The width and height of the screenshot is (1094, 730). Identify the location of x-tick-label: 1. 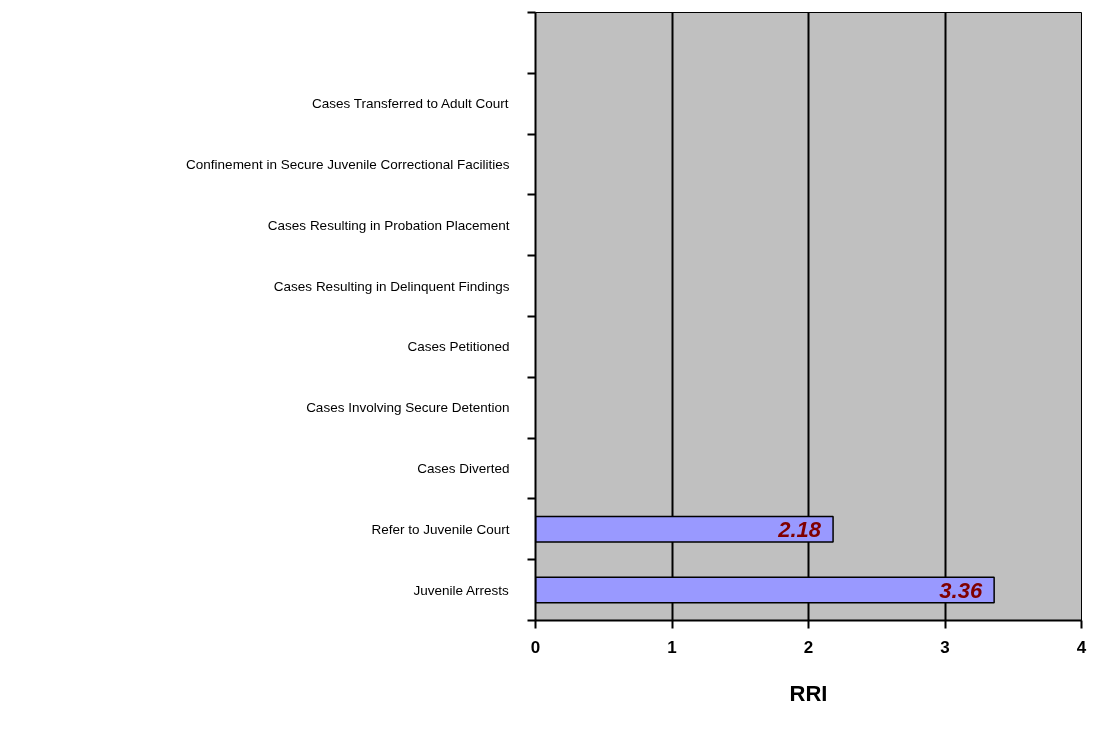
(672, 647).